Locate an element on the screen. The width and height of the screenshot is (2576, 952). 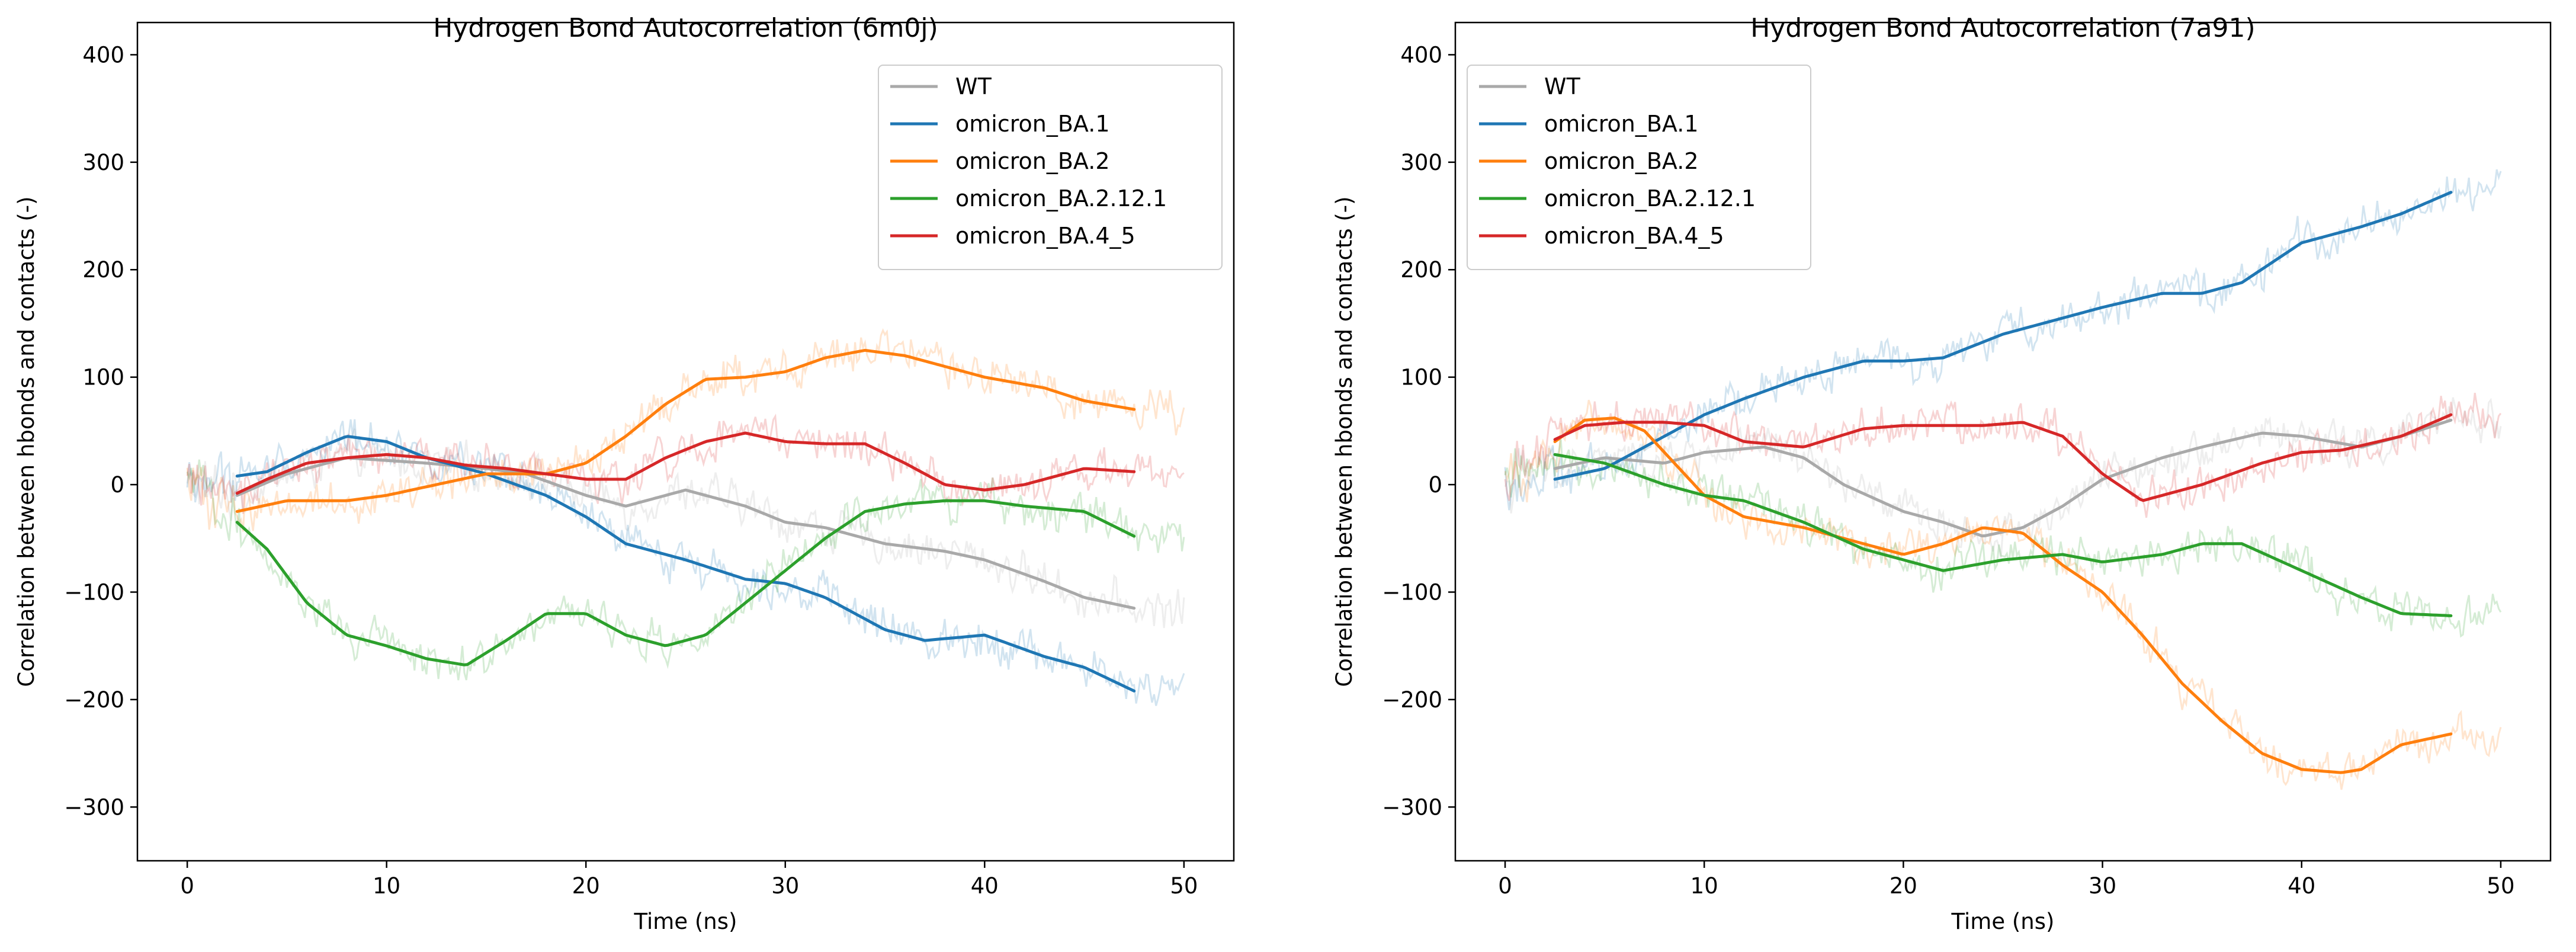
raw-trace-WT is located at coordinates (685, 528).